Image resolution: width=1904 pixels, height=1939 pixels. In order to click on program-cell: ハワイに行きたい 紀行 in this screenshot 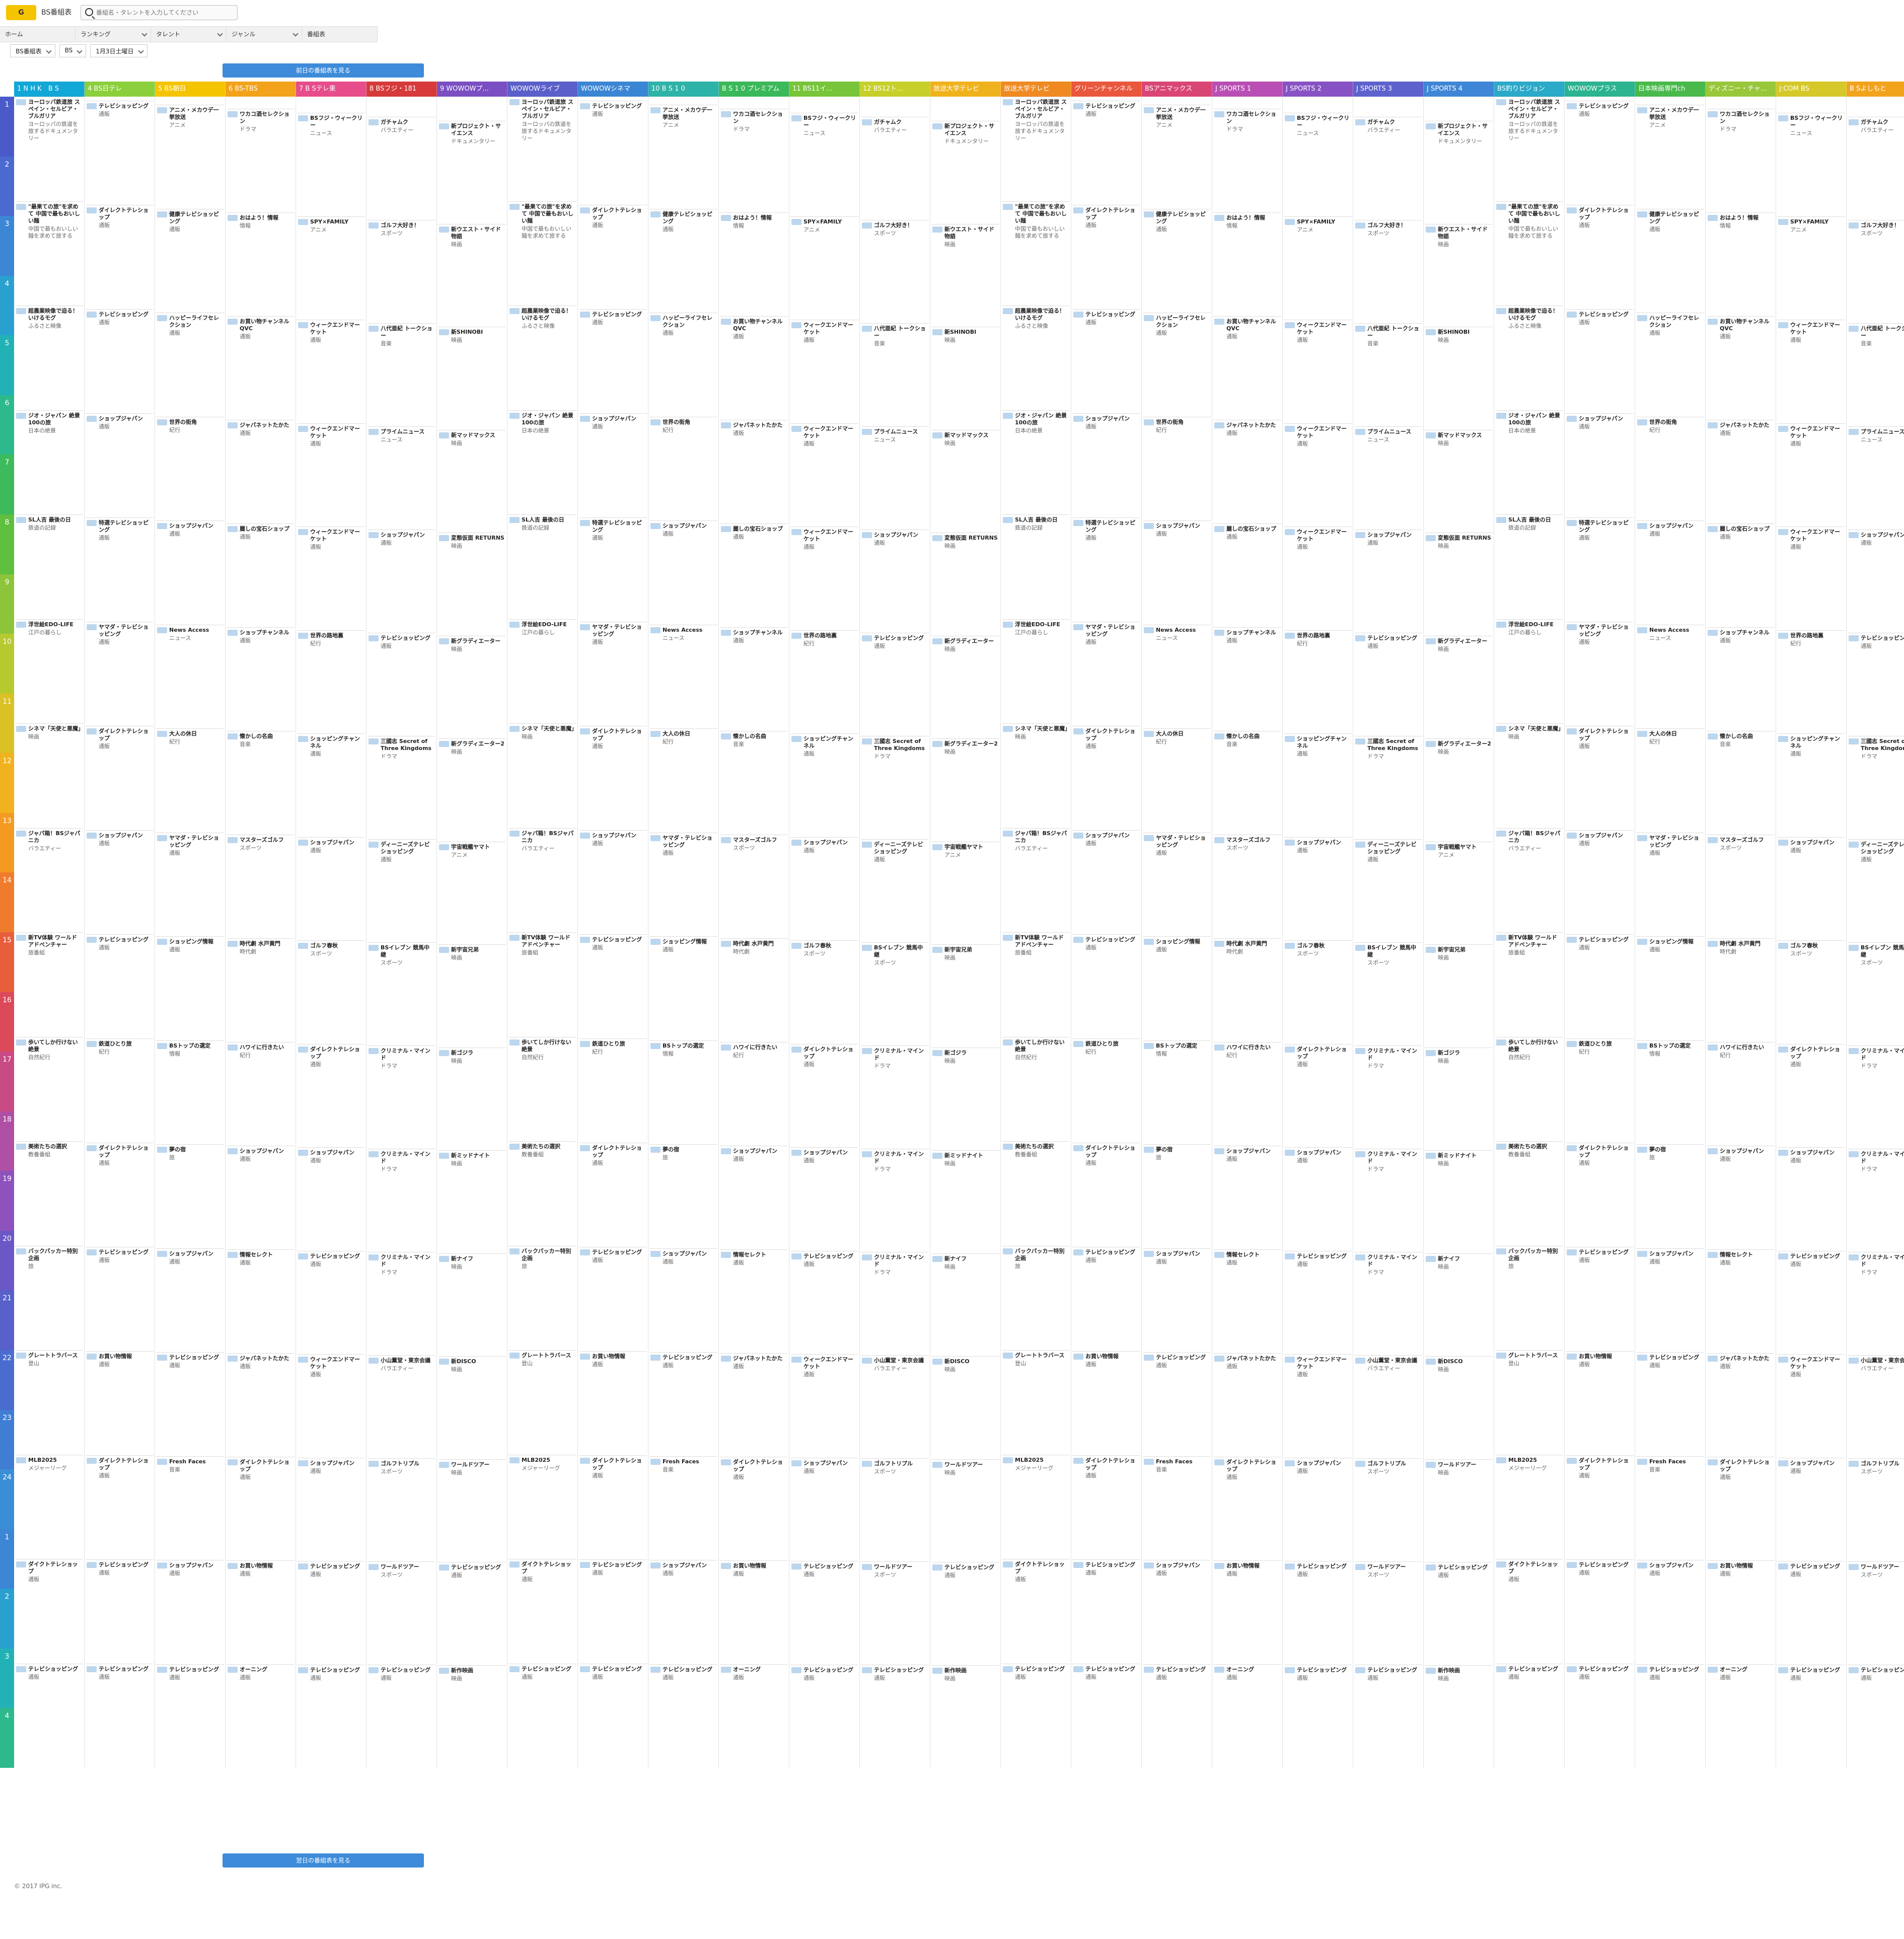, I will do `click(261, 1094)`.